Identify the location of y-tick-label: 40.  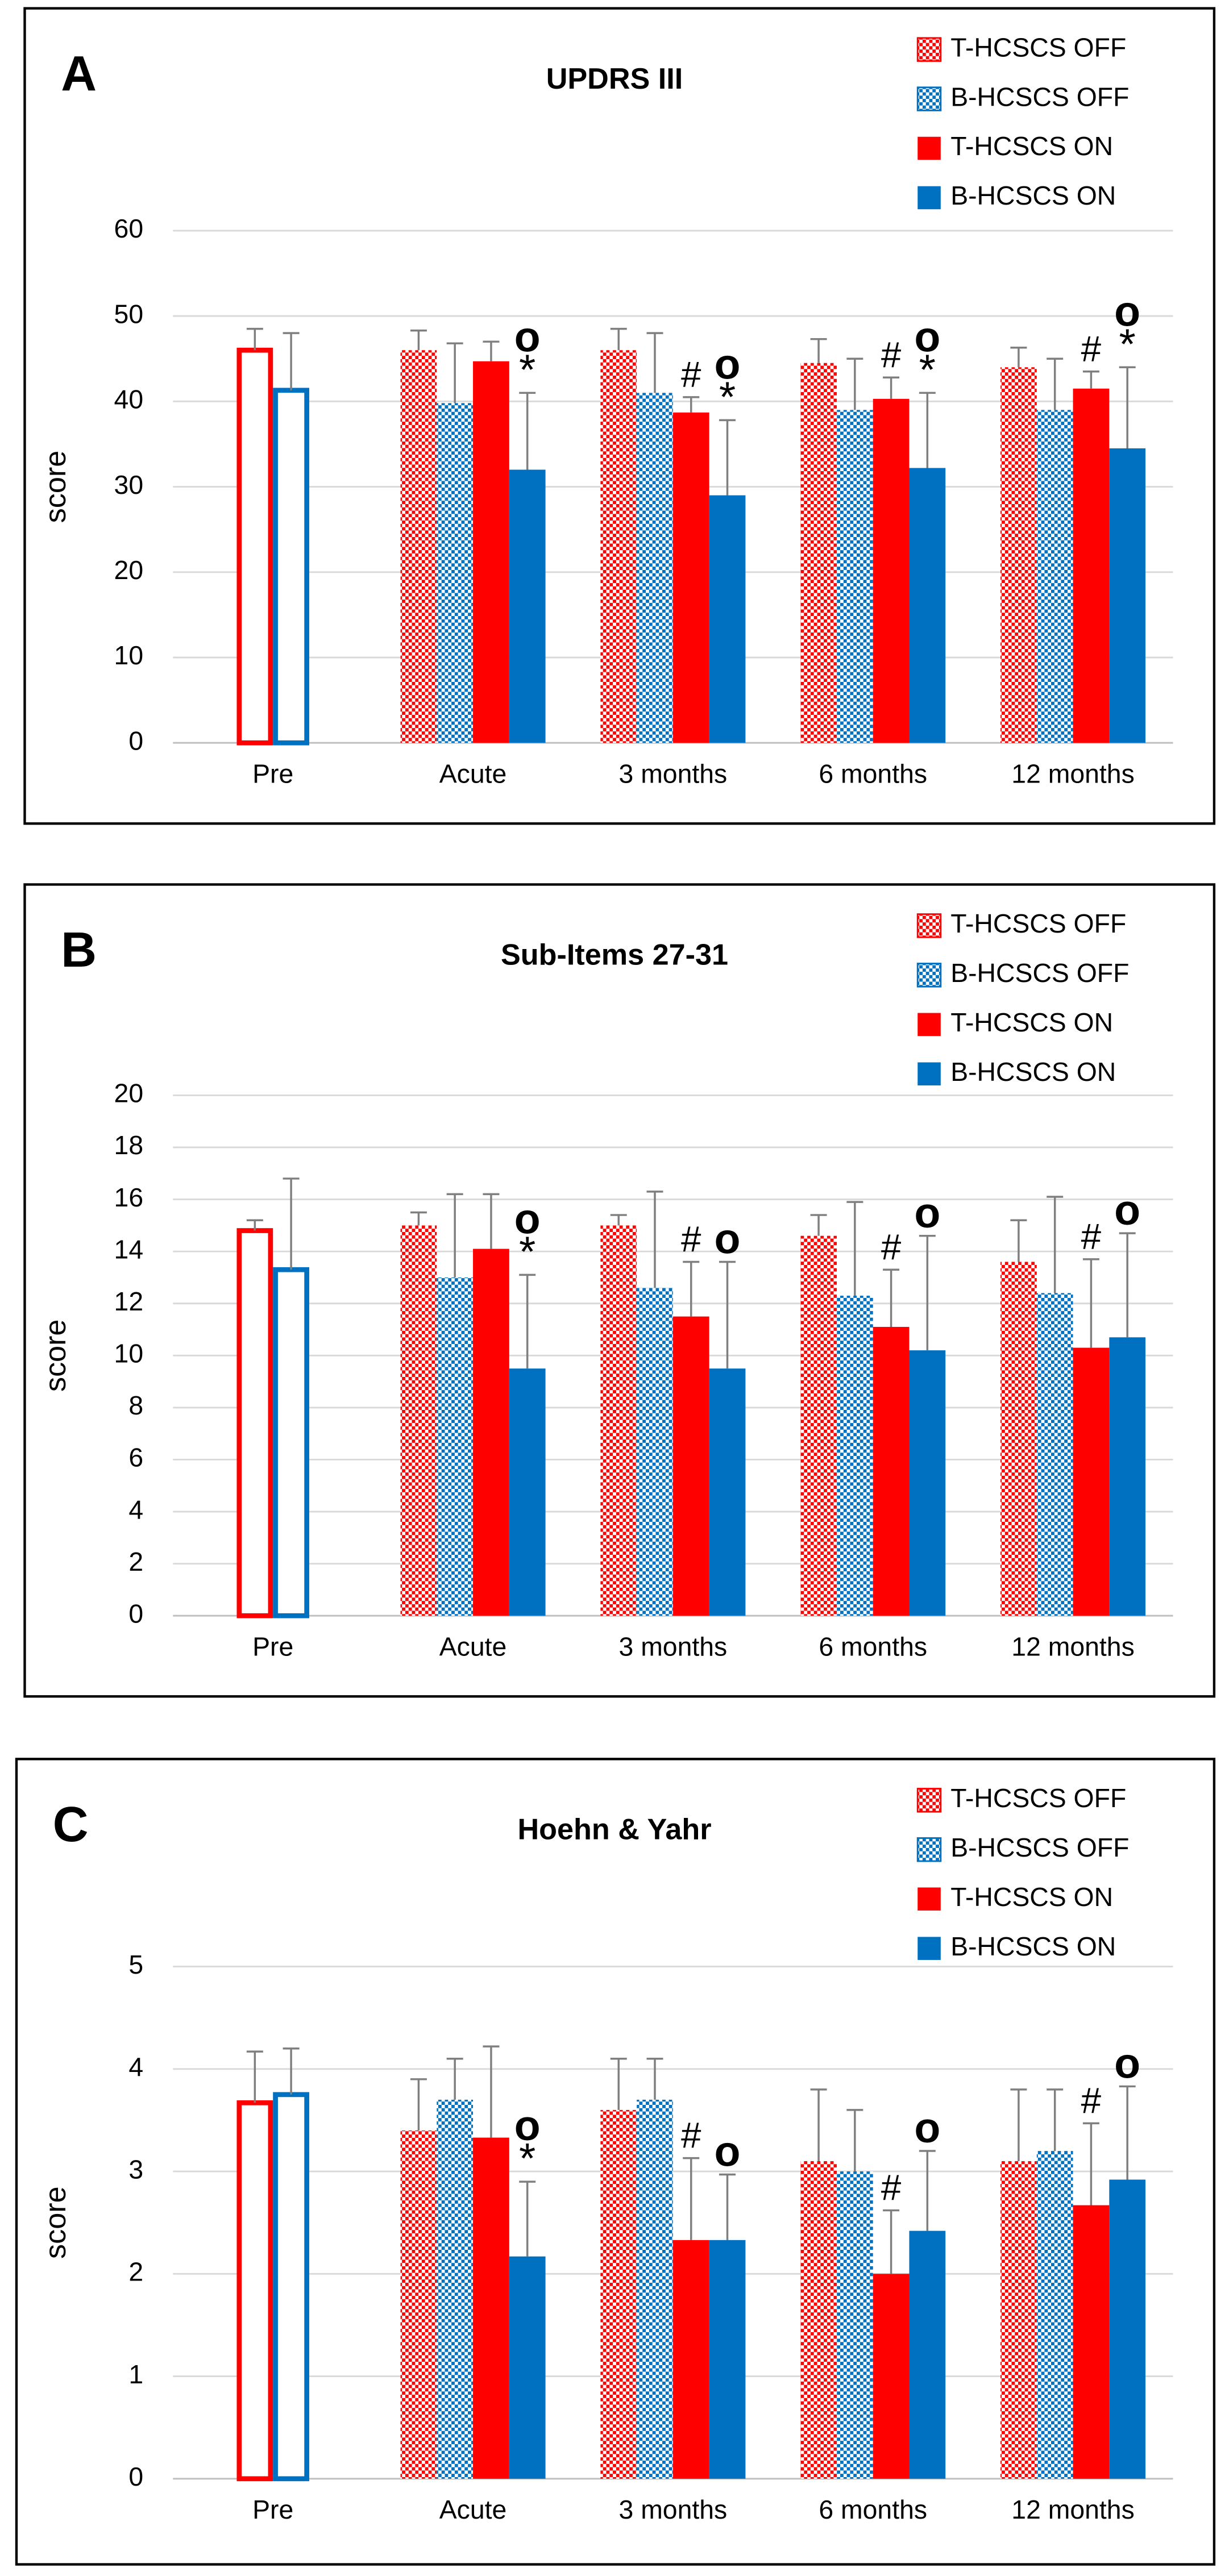
(129, 399).